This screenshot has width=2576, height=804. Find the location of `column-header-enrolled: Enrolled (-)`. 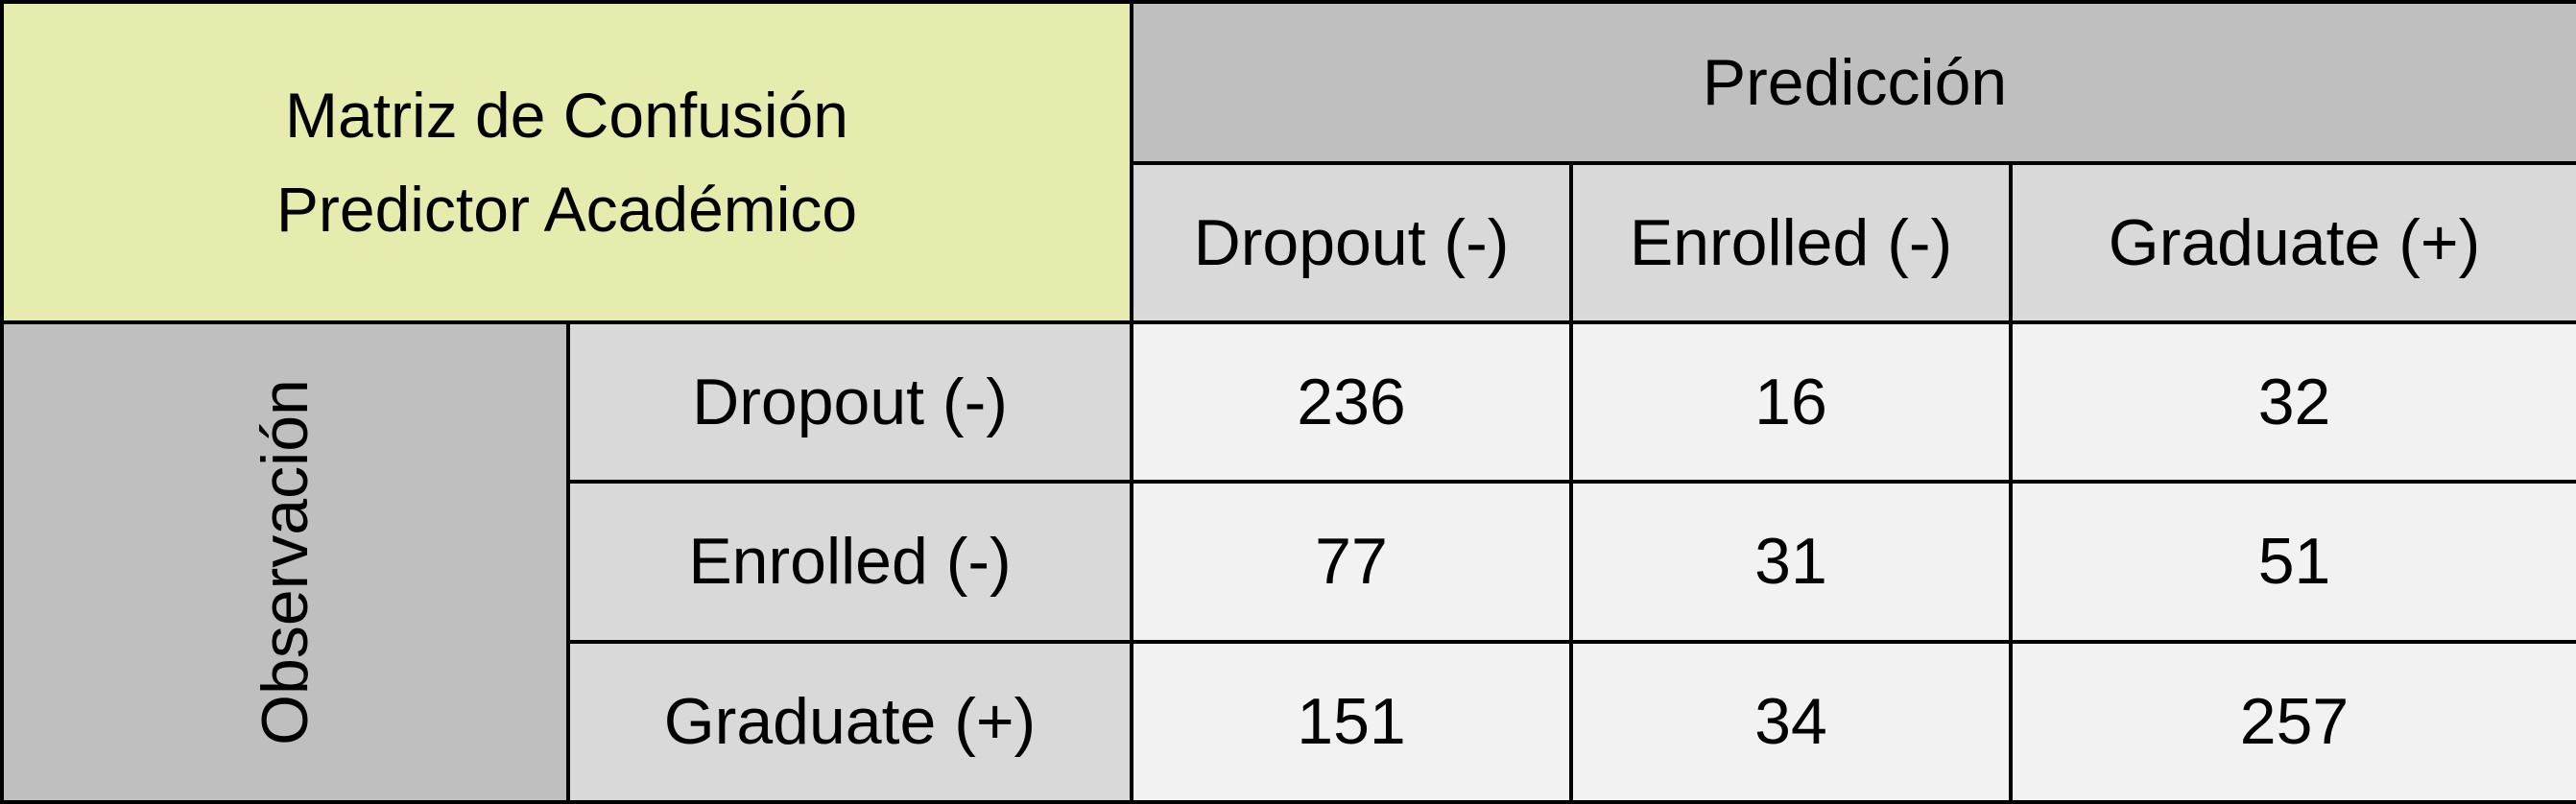

column-header-enrolled: Enrolled (-) is located at coordinates (1791, 243).